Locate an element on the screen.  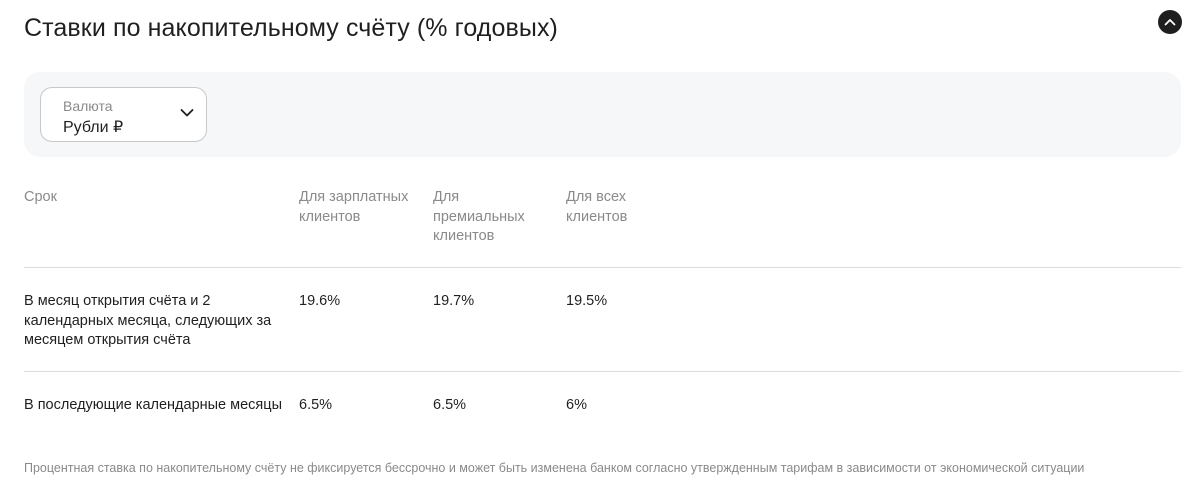
column-header-premium: Для премиальных клиентов is located at coordinates (479, 216).